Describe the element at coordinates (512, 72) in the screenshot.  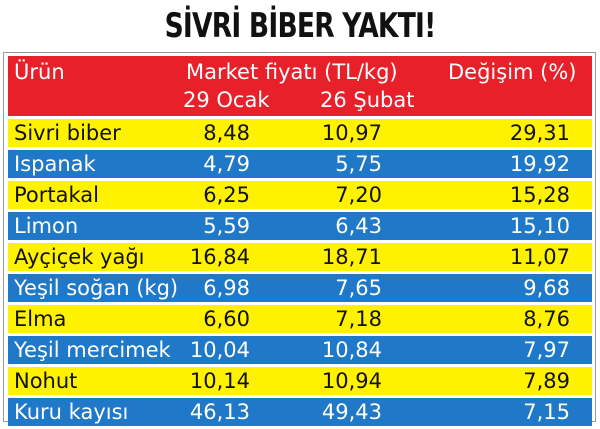
I see `header-change: Değişim (%)` at that location.